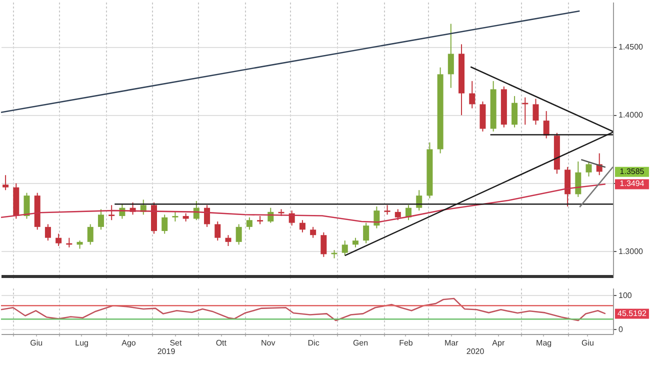  Describe the element at coordinates (632, 183) in the screenshot. I see `text: 1.3494` at that location.